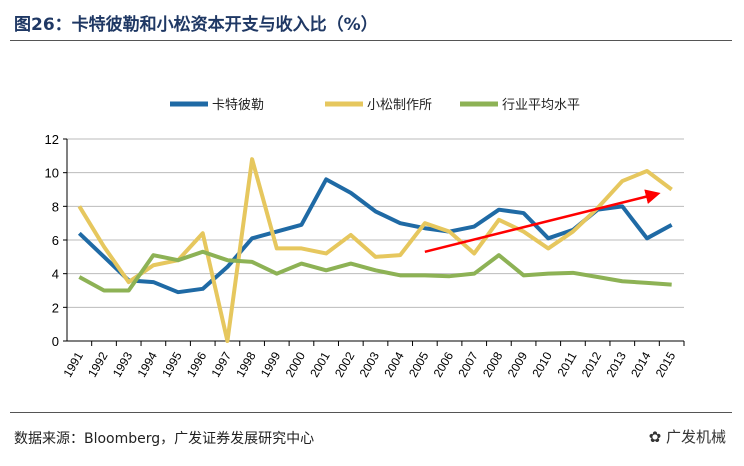  What do you see at coordinates (371, 40) in the screenshot?
I see `top-divider` at bounding box center [371, 40].